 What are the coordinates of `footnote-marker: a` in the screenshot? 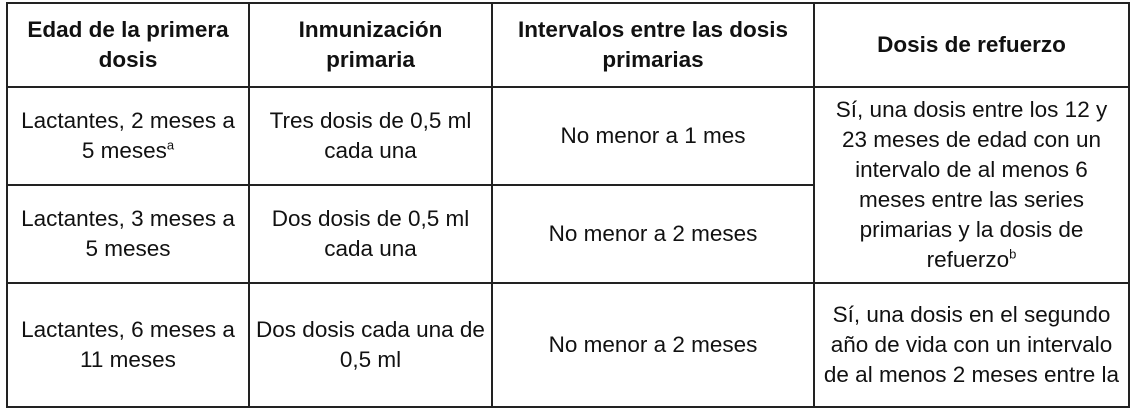 It's located at (170, 145).